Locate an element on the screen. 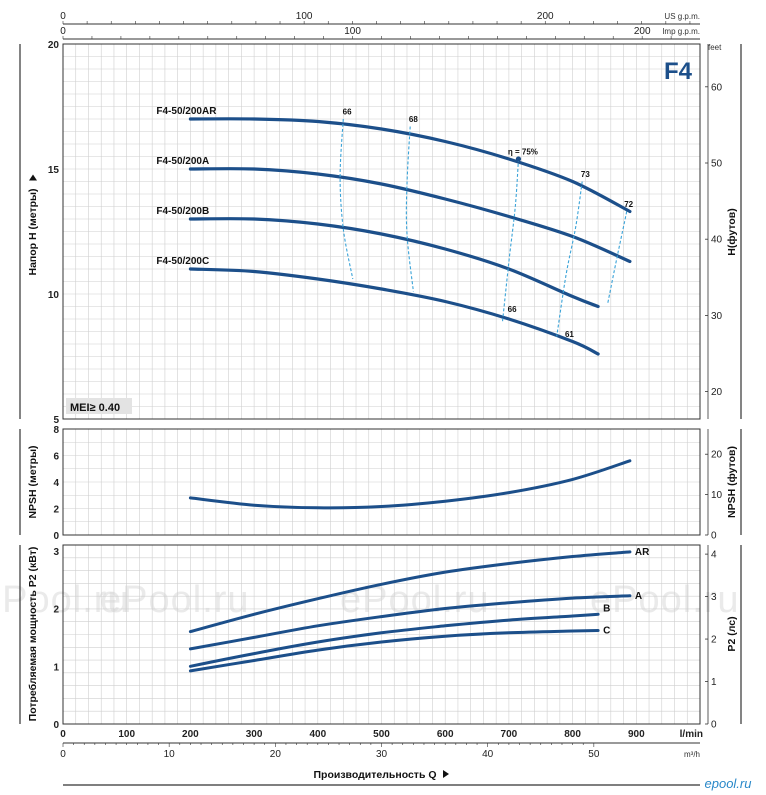 Image resolution: width=766 pixels, height=795 pixels. lmin-tick-label: 800 is located at coordinates (572, 734).